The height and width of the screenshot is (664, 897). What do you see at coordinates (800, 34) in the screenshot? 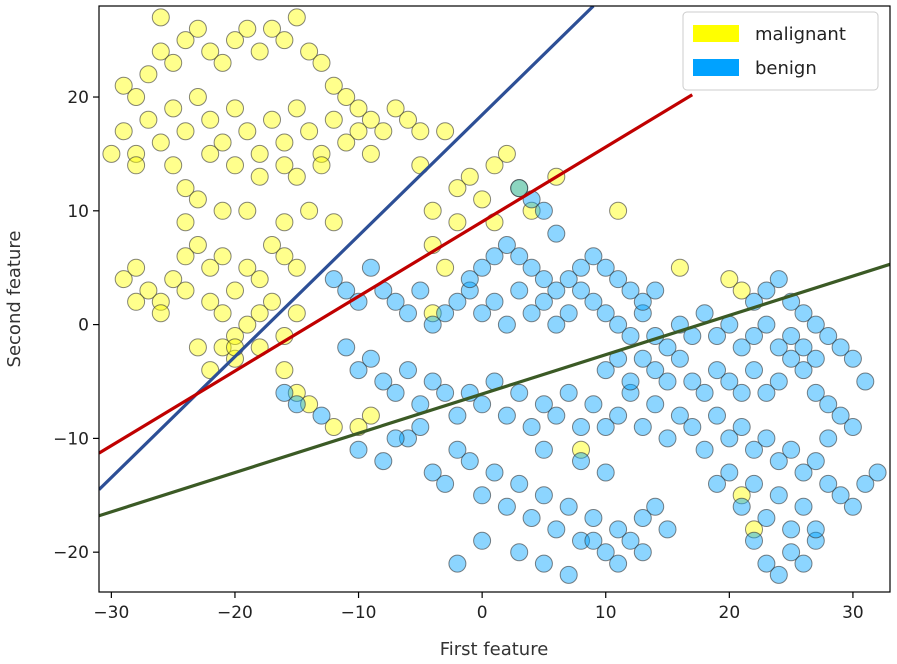
I see `legend-label-malignant: malignant` at bounding box center [800, 34].